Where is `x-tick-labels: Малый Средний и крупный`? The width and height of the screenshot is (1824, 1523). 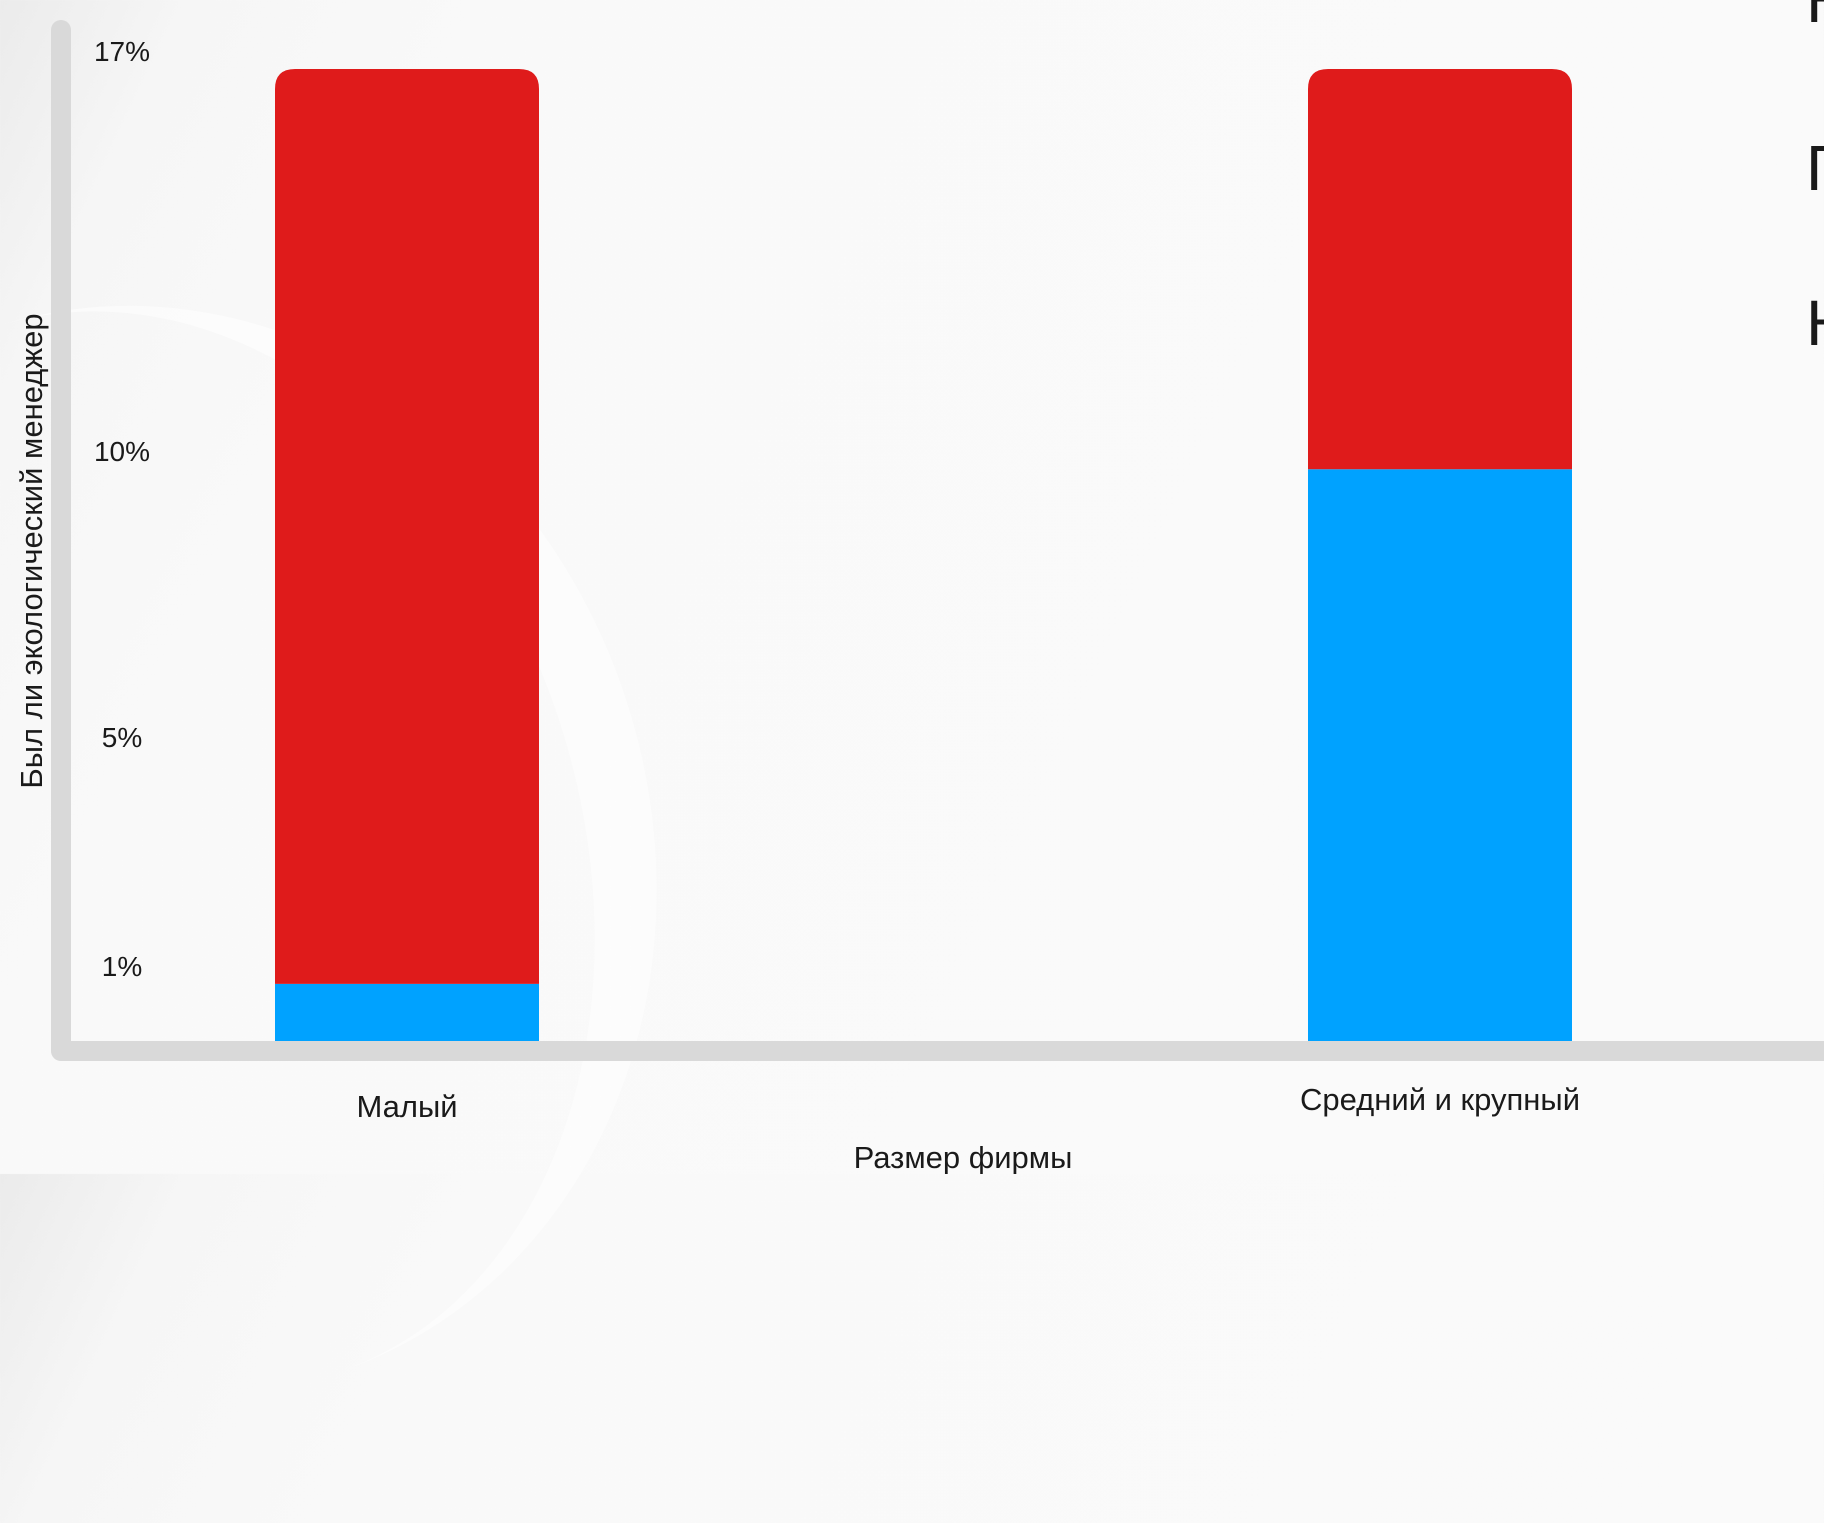
x-tick-labels: Малый Средний и крупный is located at coordinates (968, 1103).